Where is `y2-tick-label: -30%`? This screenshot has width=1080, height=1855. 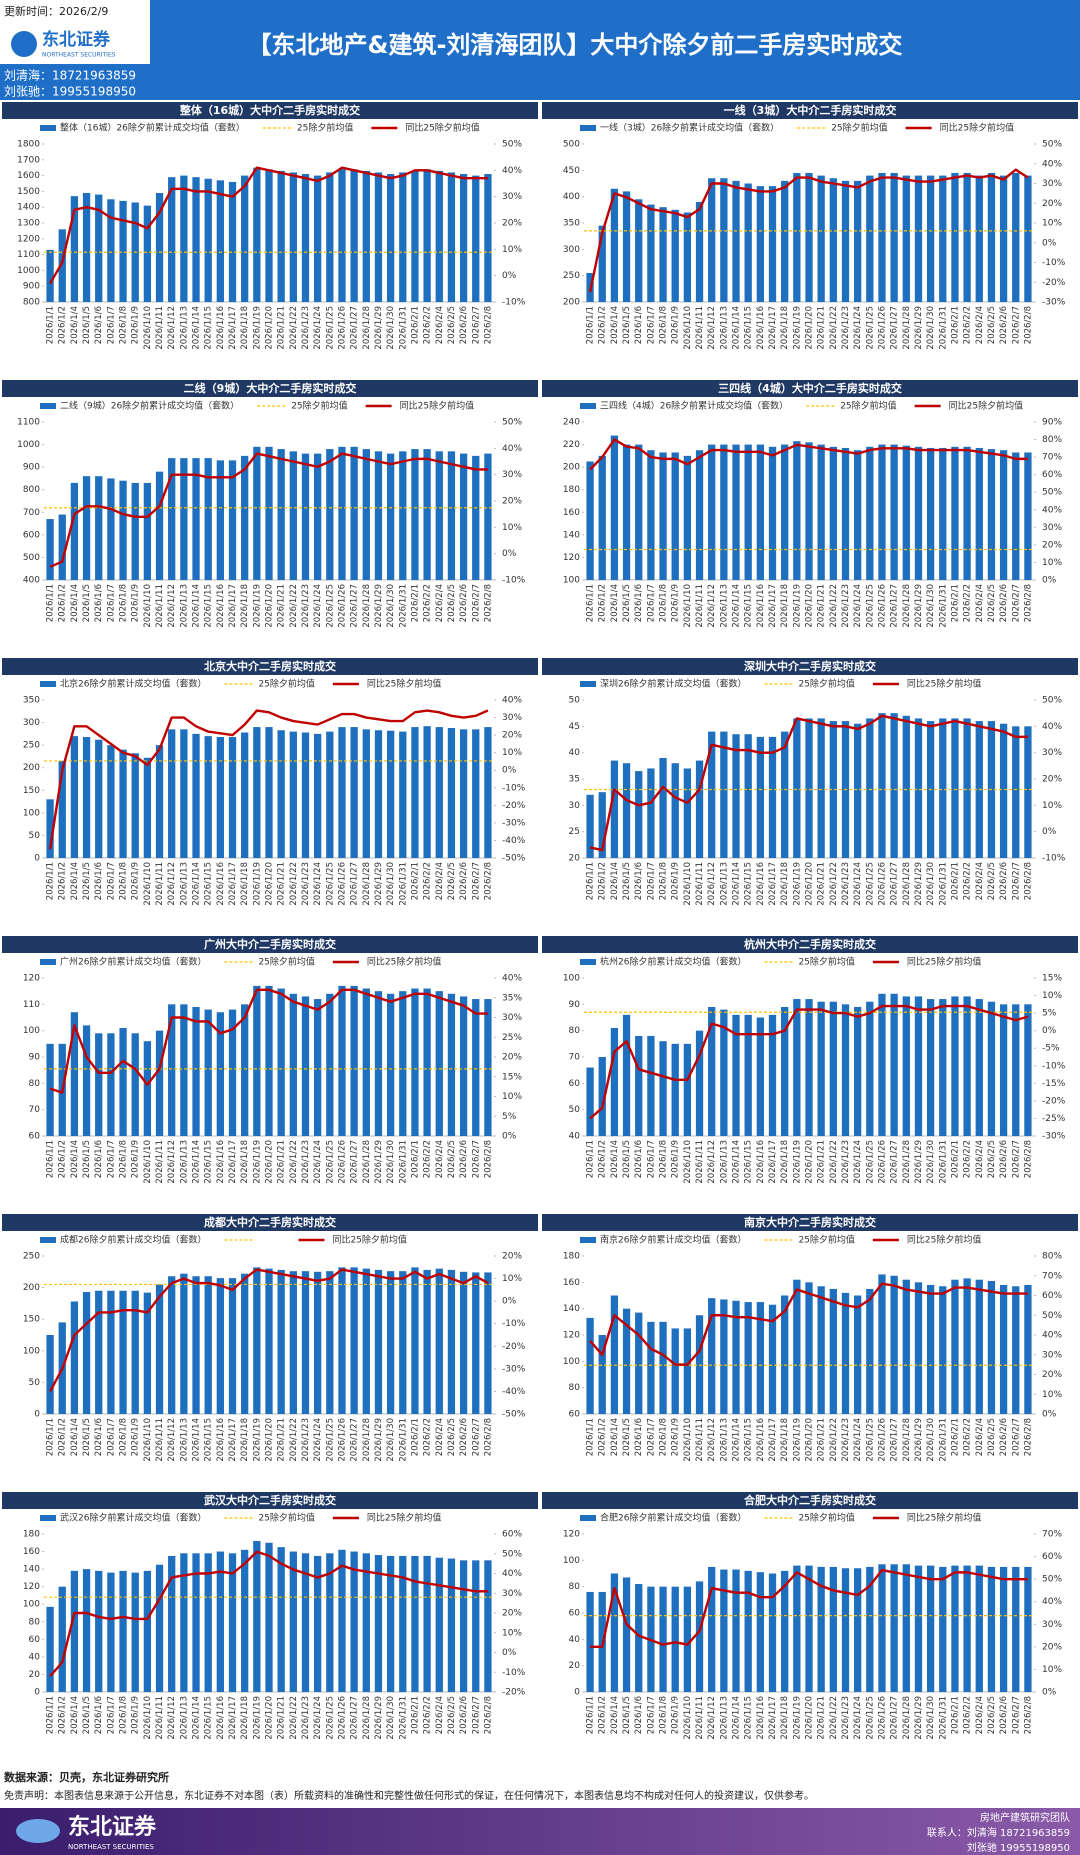
y2-tick-label: -30% is located at coordinates (514, 823).